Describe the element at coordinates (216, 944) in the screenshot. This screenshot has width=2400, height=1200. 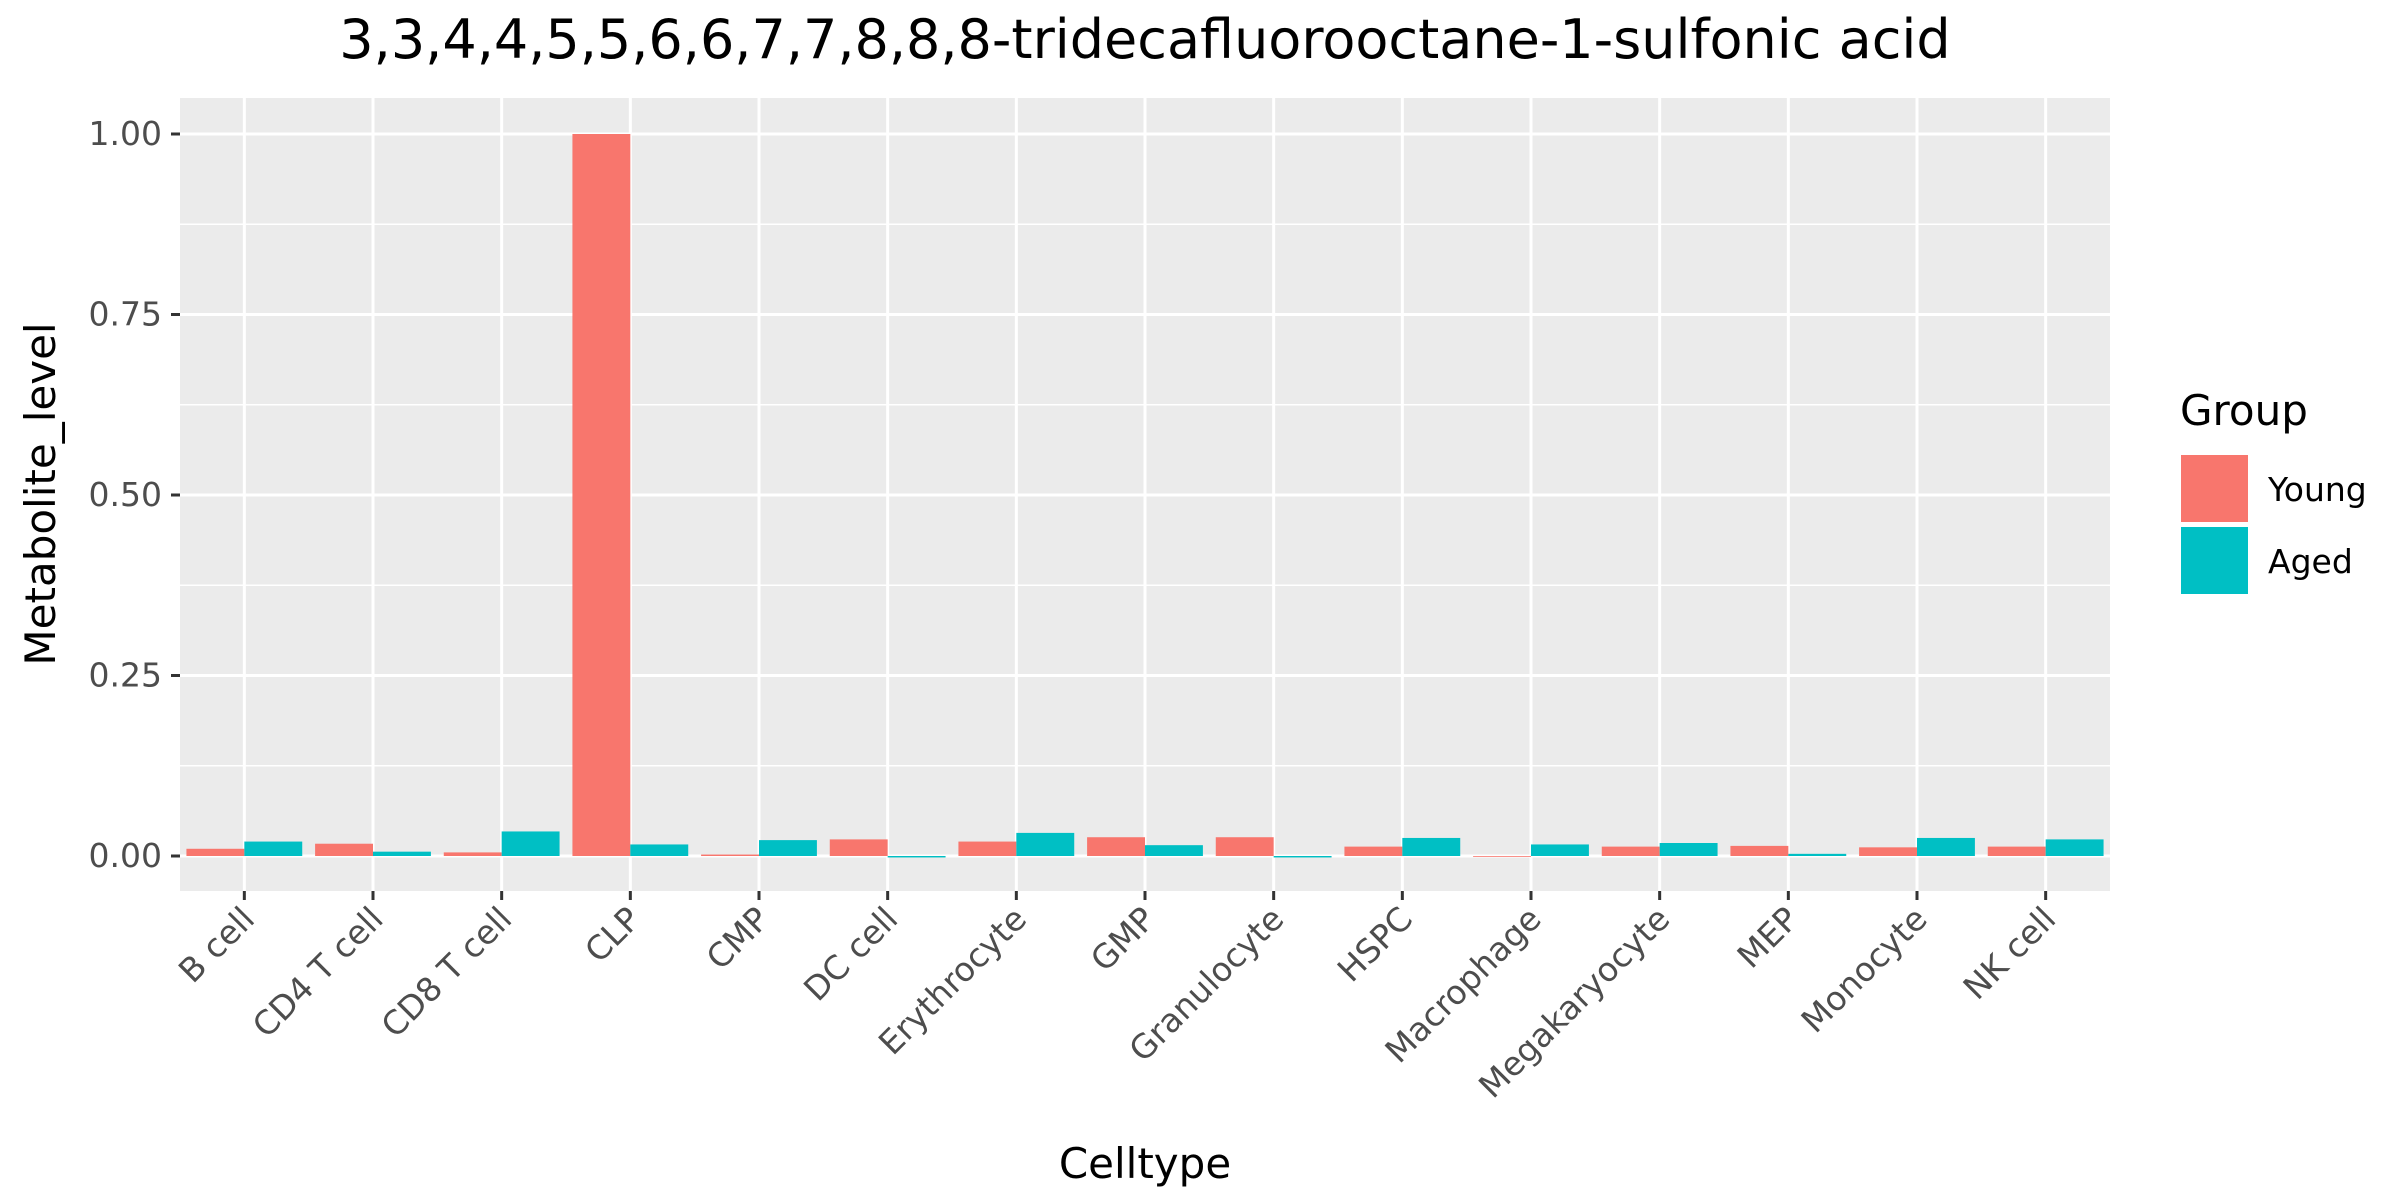
I see `x-tick-label: B cell` at that location.